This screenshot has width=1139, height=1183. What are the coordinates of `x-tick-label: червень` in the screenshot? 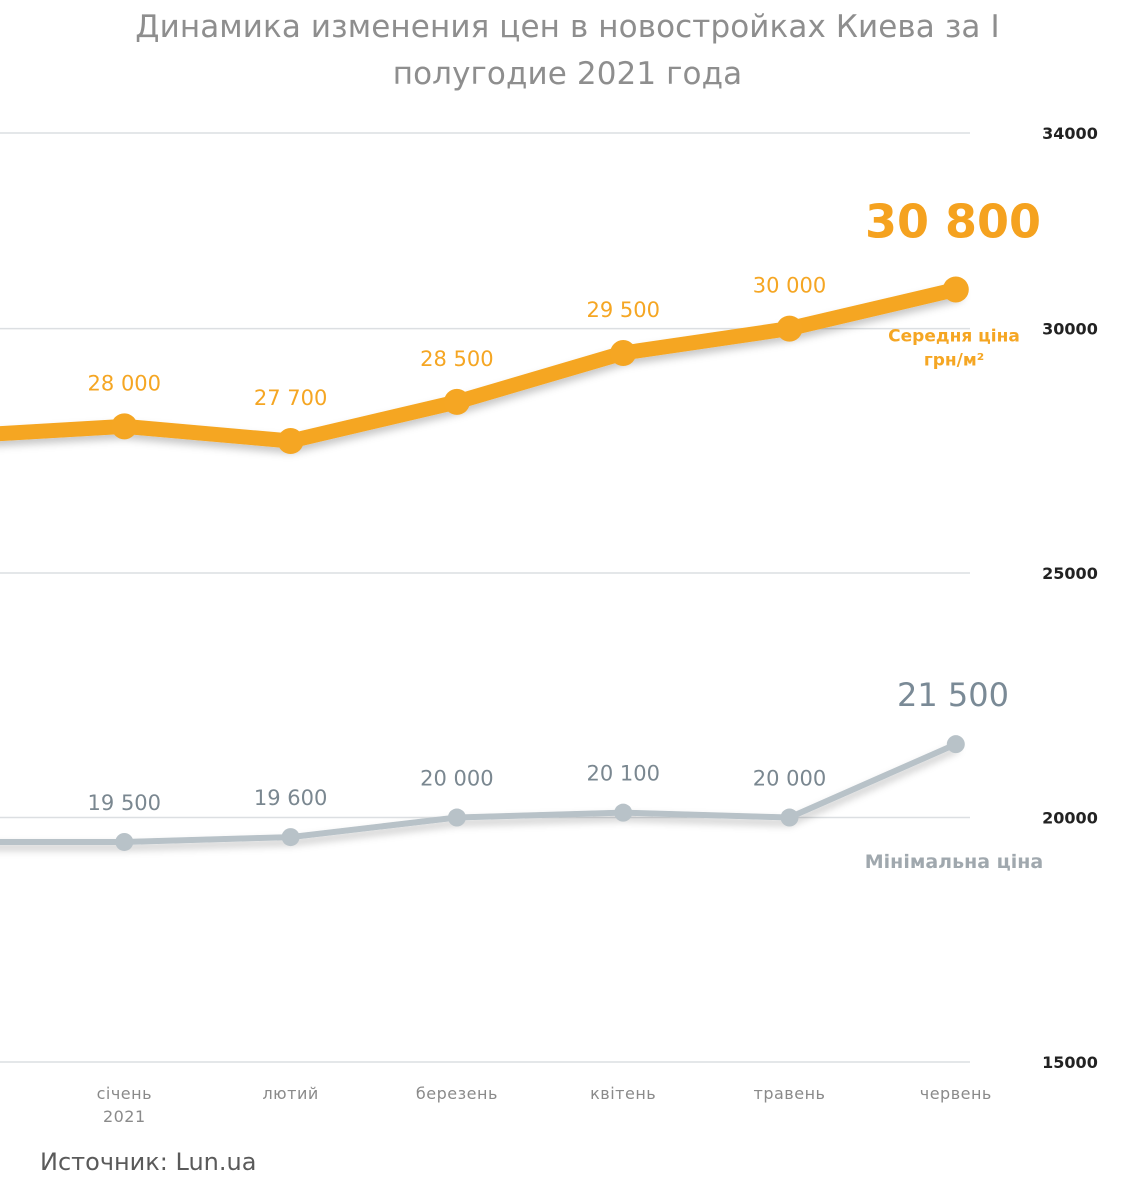 It's located at (956, 1093).